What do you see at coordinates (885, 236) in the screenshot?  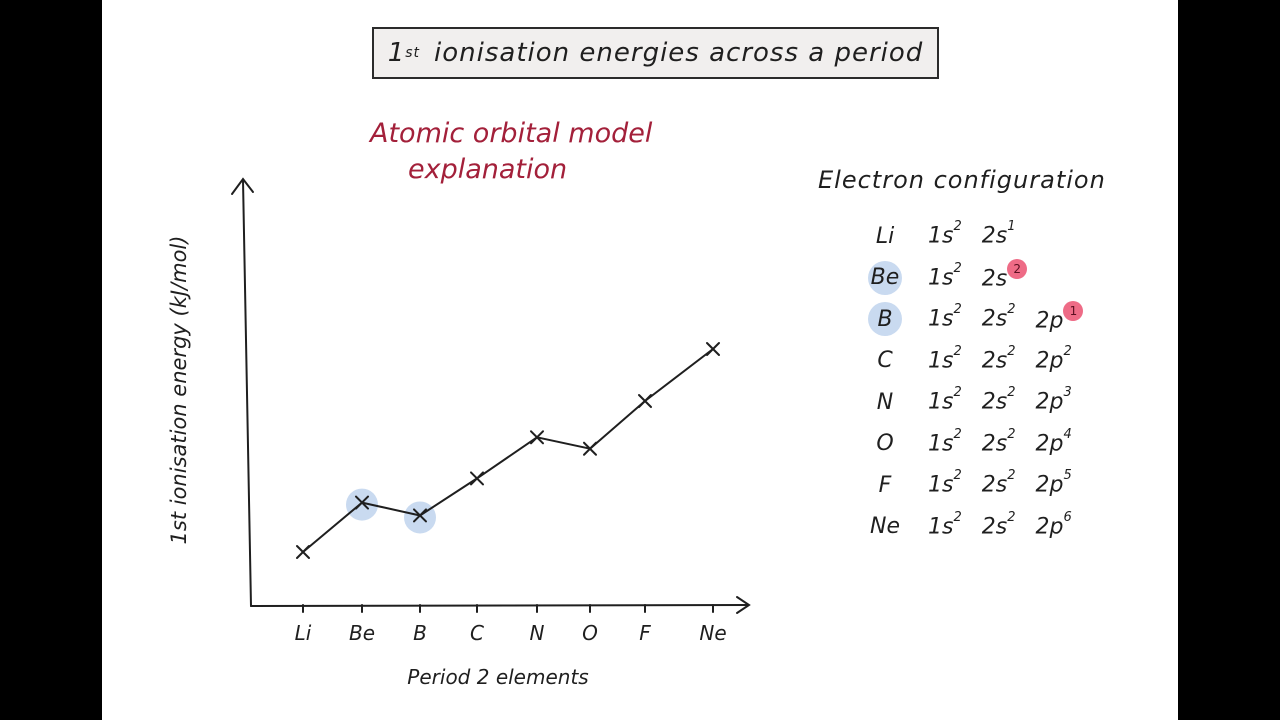 I see `config-element: Li` at bounding box center [885, 236].